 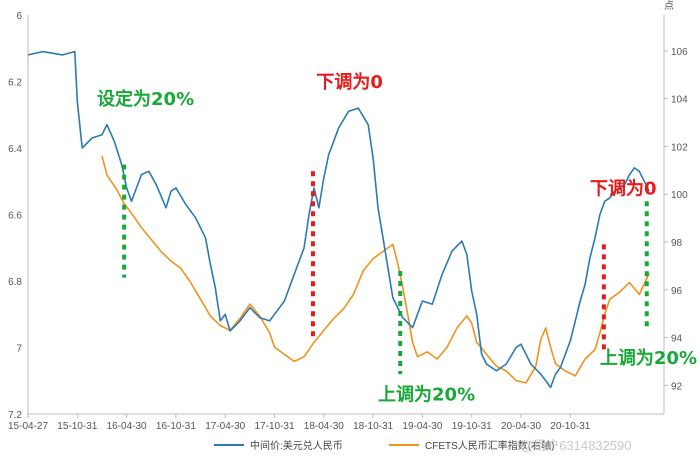 I want to click on y-right-tick-label: 100, so click(x=679, y=195).